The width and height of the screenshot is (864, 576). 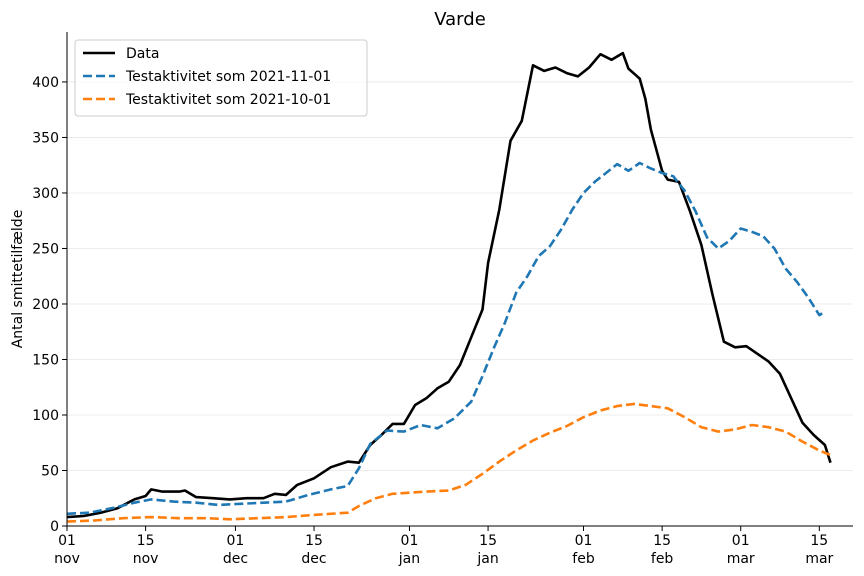 What do you see at coordinates (228, 100) in the screenshot?
I see `legend-label: Testaktivitet som 2021-10-01` at bounding box center [228, 100].